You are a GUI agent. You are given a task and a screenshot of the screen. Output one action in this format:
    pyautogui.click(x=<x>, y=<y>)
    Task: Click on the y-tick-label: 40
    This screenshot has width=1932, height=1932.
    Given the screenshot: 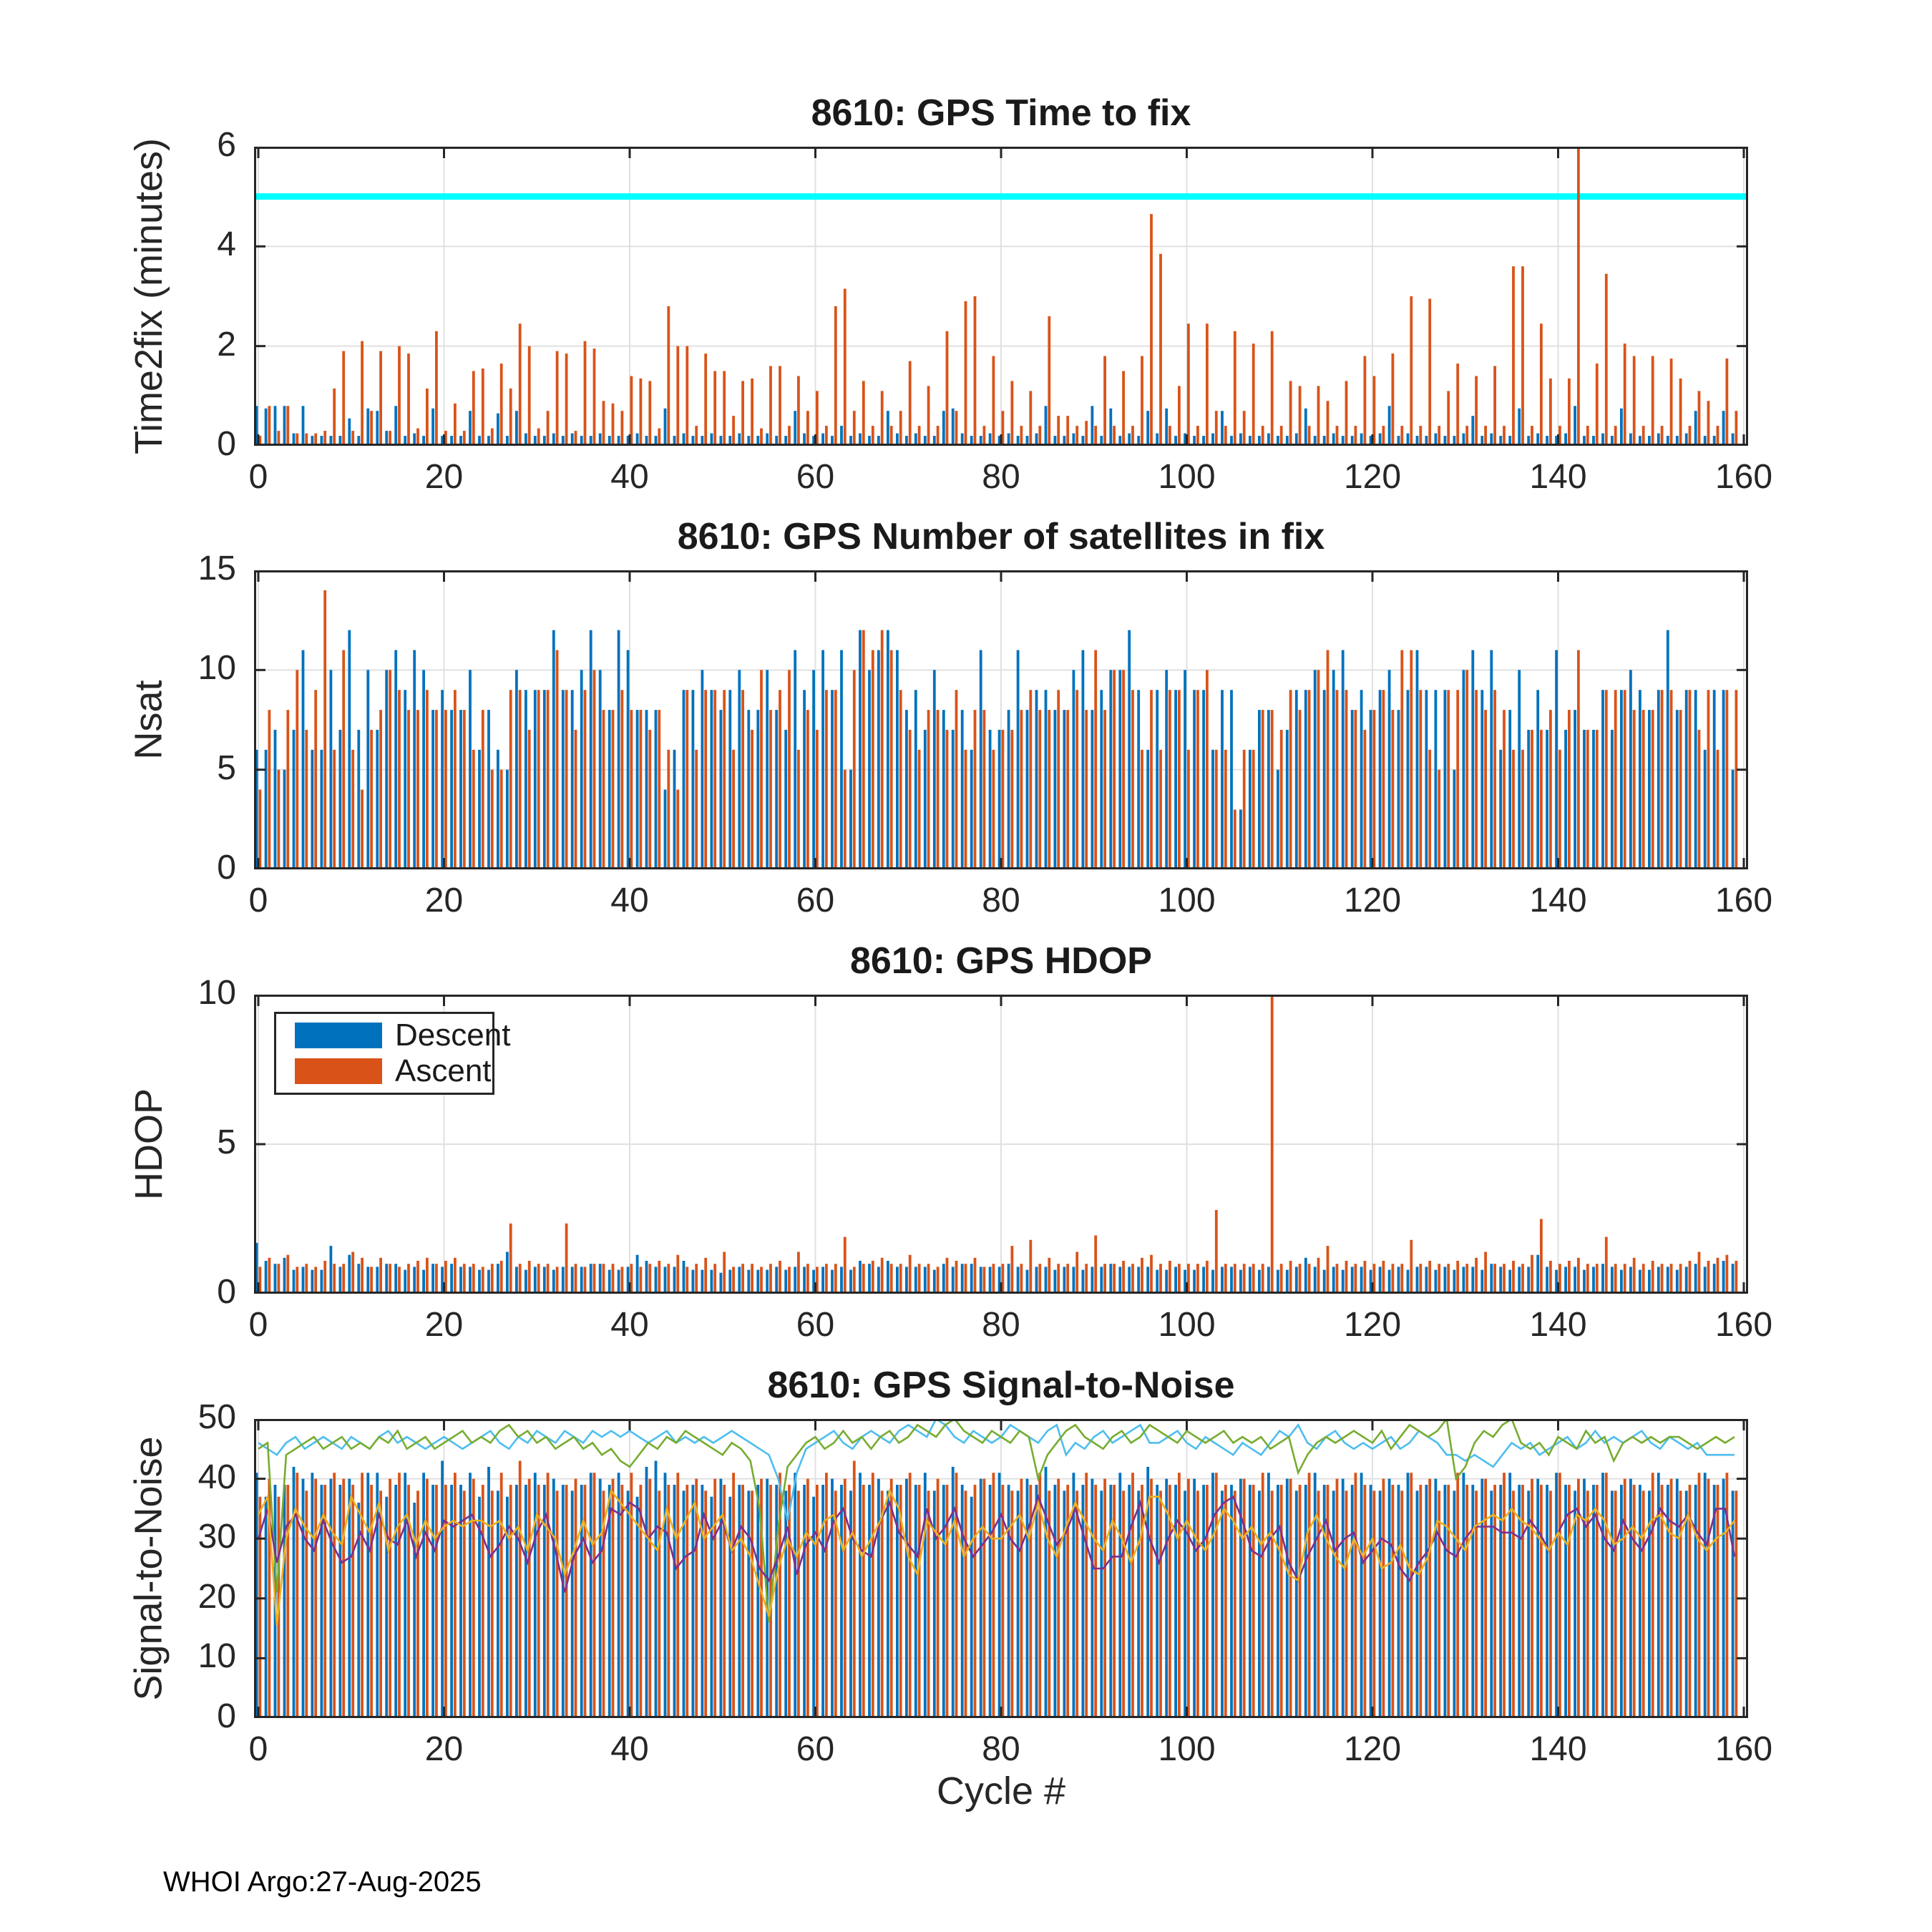 What is the action you would take?
    pyautogui.click(x=217, y=1477)
    